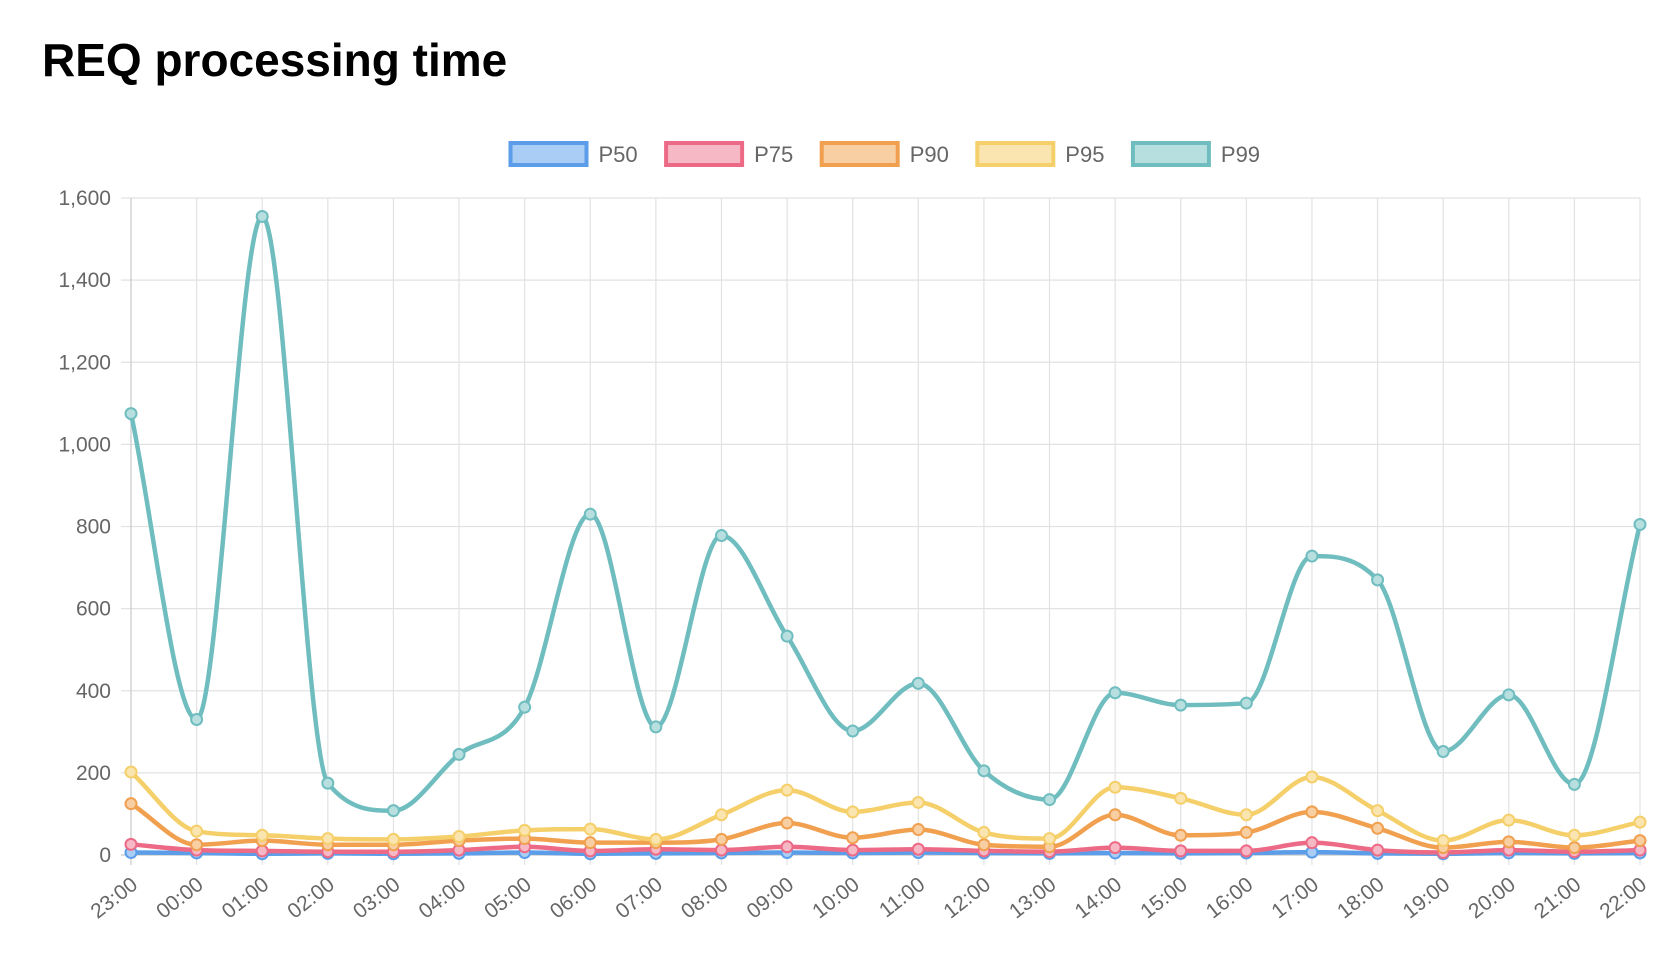 Image resolution: width=1680 pixels, height=958 pixels. I want to click on x-tick-label: 11:00, so click(902, 898).